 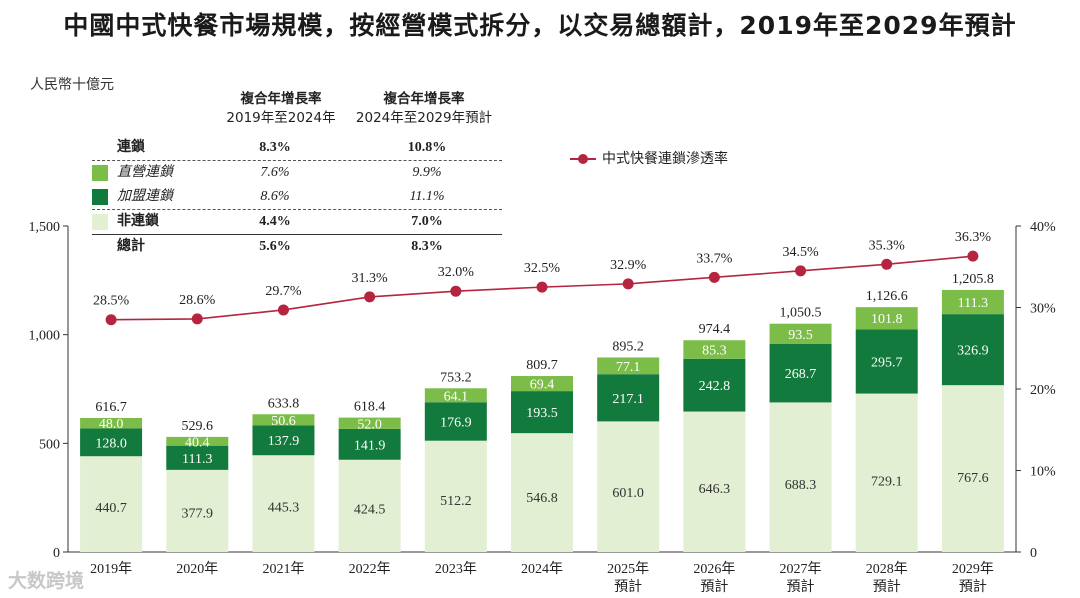 What do you see at coordinates (56, 553) in the screenshot?
I see `y-left-tick-label: 0` at bounding box center [56, 553].